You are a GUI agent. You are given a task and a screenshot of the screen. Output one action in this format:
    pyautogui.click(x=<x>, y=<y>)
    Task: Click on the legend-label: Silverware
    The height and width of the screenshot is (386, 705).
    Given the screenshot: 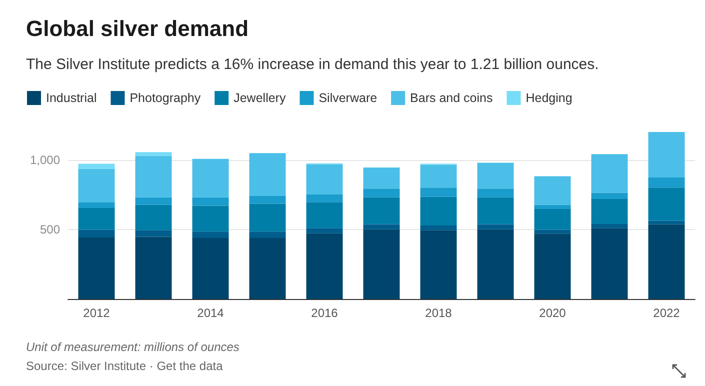 What is the action you would take?
    pyautogui.click(x=348, y=98)
    